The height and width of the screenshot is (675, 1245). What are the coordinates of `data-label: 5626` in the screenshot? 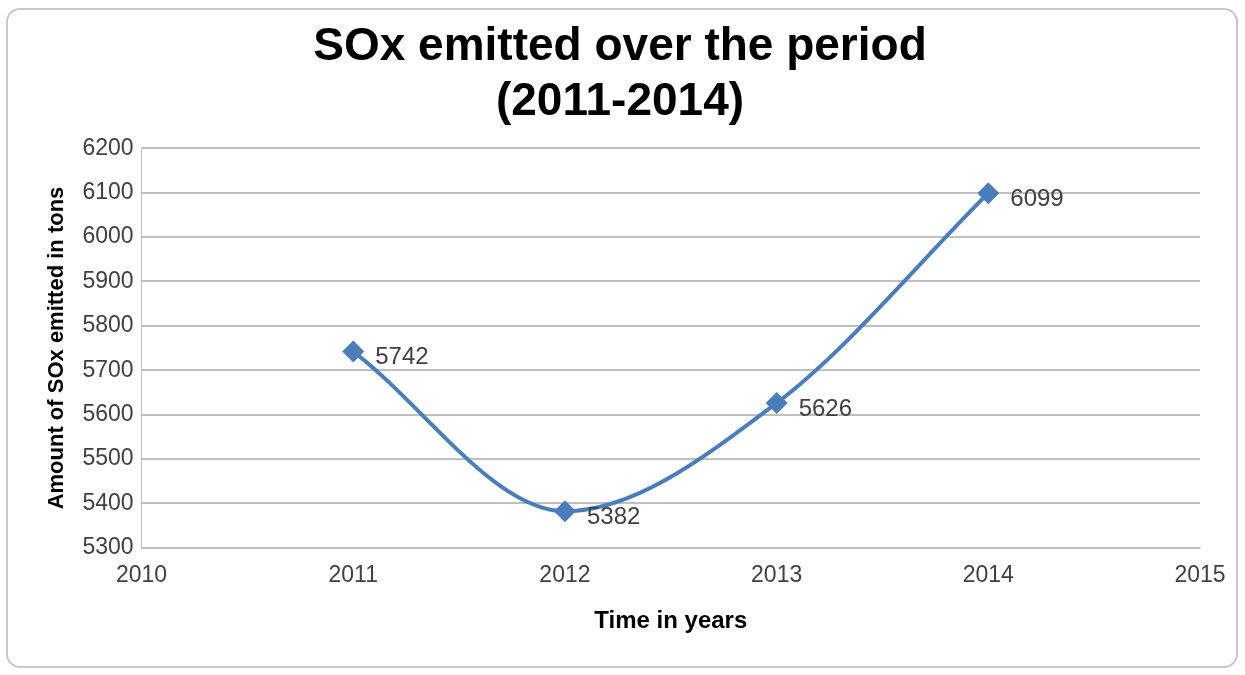 It's located at (825, 407).